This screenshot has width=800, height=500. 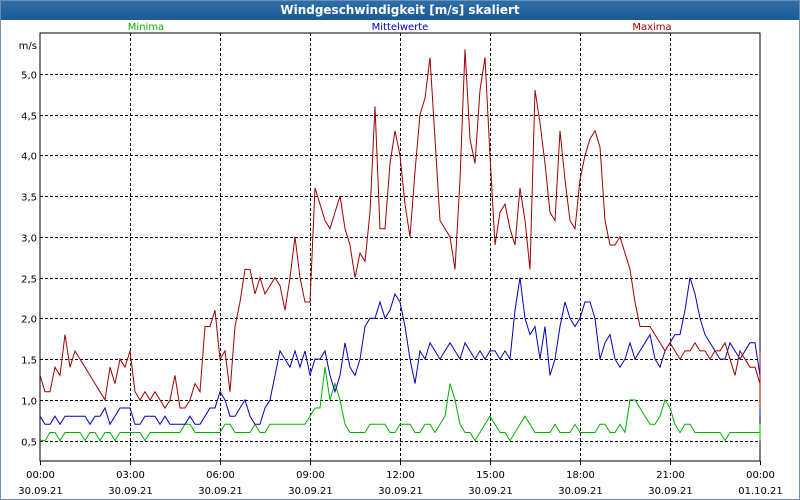 I want to click on legend-entry-mittelwerte: Mittelwerte, so click(x=400, y=27).